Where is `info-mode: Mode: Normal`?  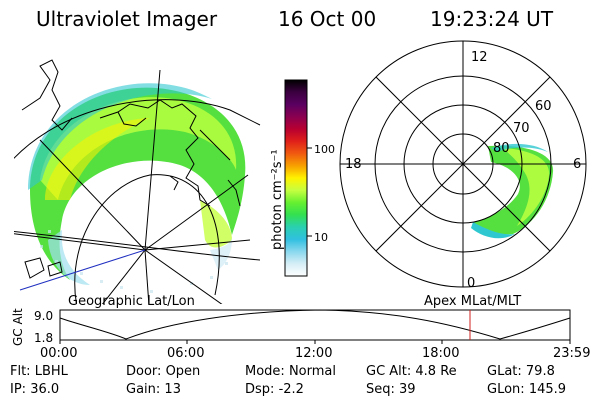
info-mode: Mode: Normal is located at coordinates (290, 371).